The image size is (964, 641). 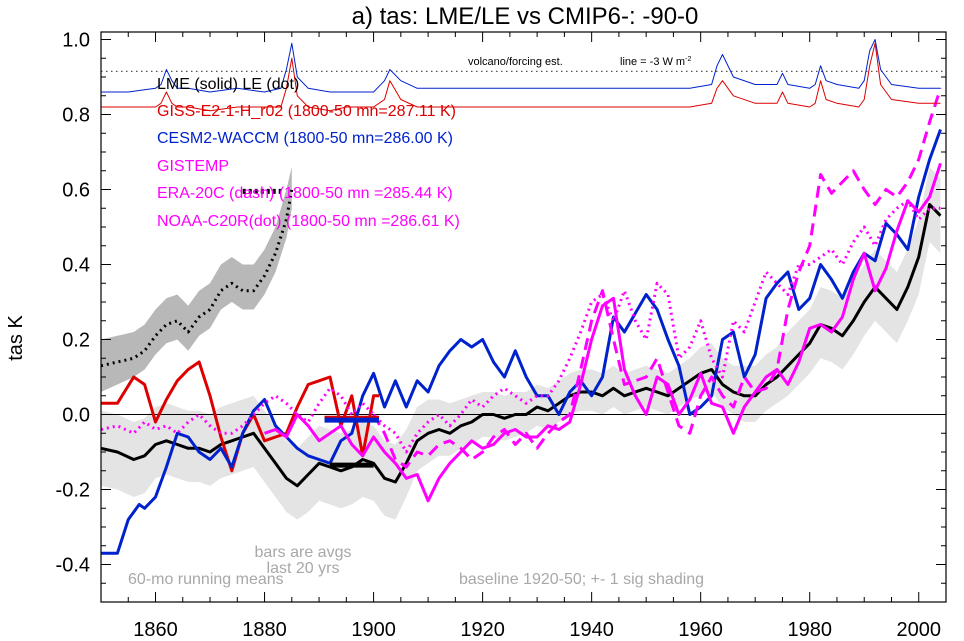 What do you see at coordinates (688, 59) in the screenshot?
I see `forcing-line-note-superscript: -2` at bounding box center [688, 59].